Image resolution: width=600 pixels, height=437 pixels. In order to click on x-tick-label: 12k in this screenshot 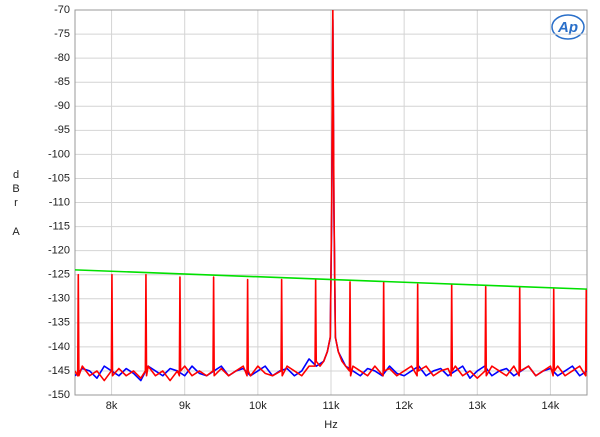, I will do `click(404, 406)`.